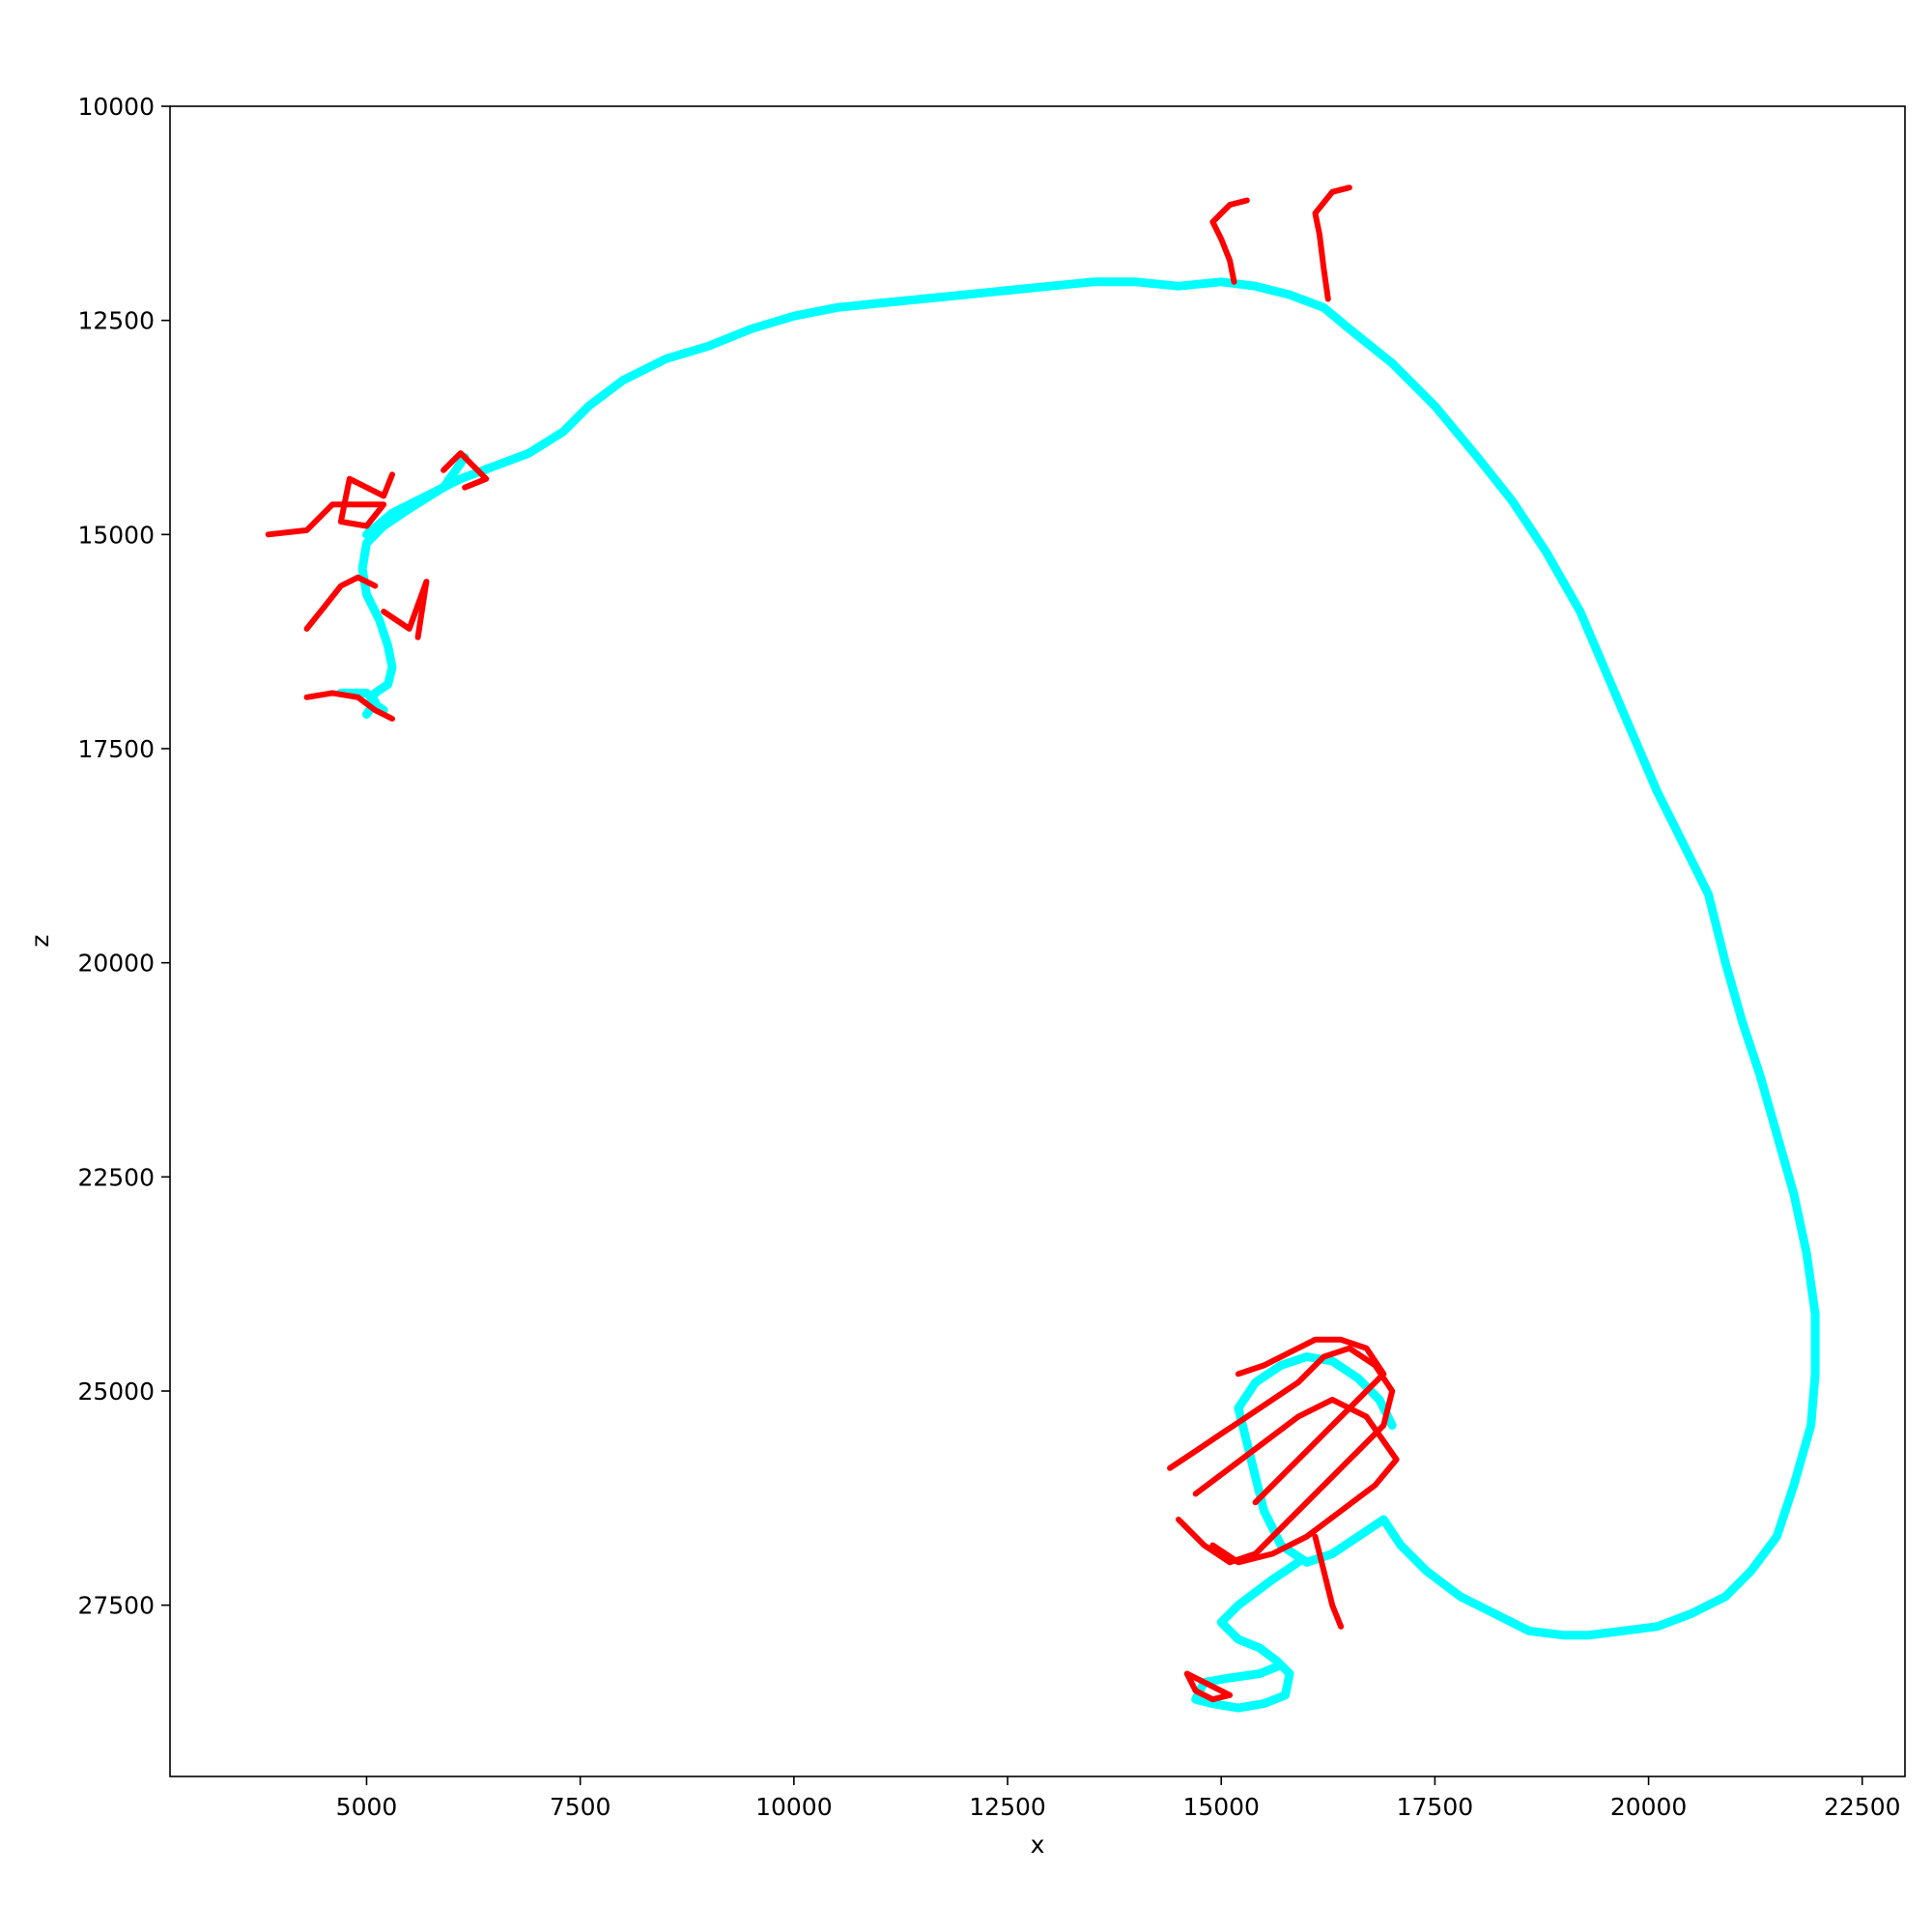 This screenshot has width=1932, height=1932. I want to click on y-axis-label: z, so click(40, 940).